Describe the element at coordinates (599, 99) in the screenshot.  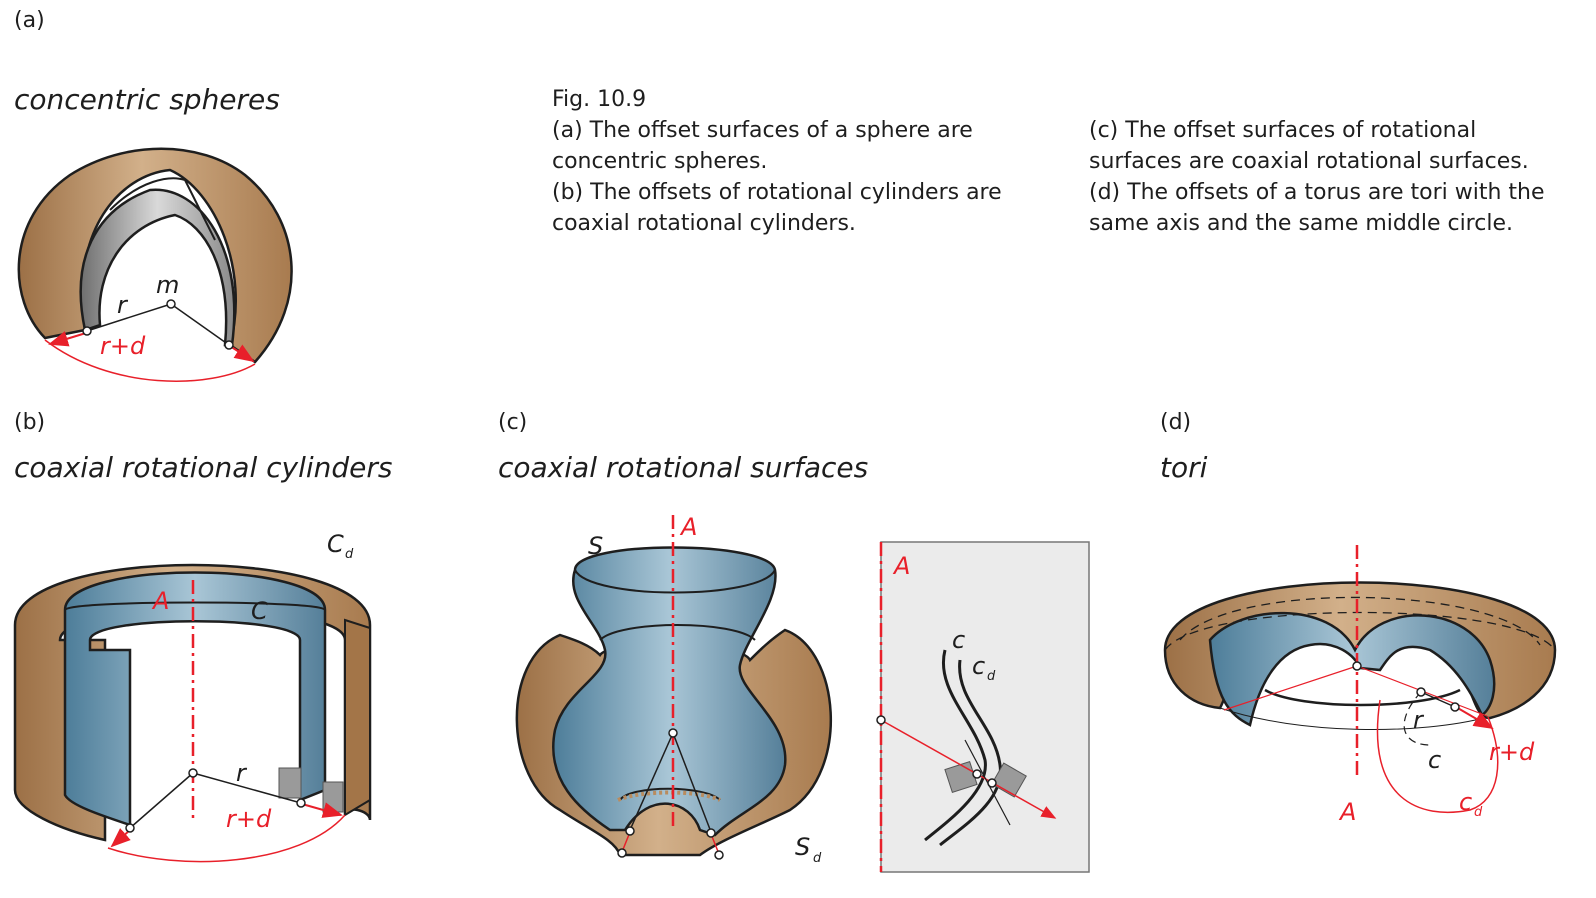
I see `figure-number: Fig. 10.9` at that location.